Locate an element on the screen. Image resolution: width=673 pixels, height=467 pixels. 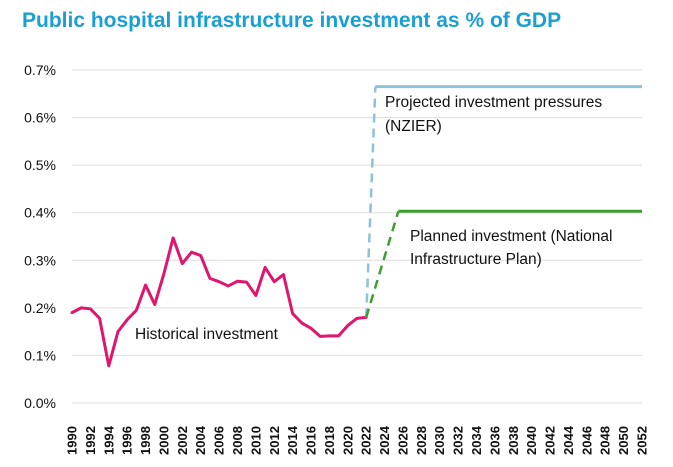
x-tick-label: 2026 is located at coordinates (402, 440).